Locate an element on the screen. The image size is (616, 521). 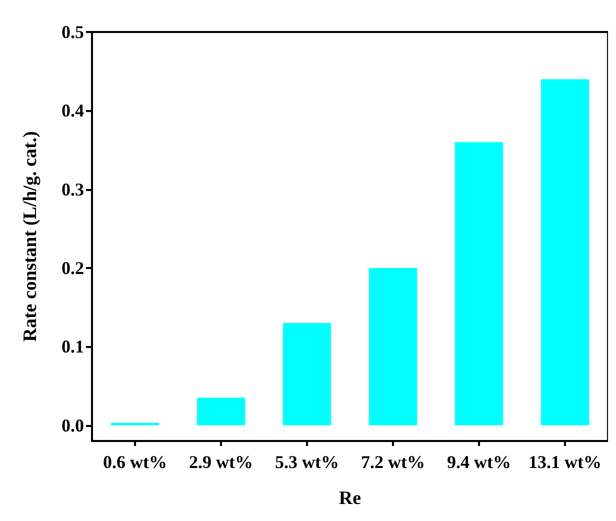
y-tick-label: 0.0 is located at coordinates (73, 425).